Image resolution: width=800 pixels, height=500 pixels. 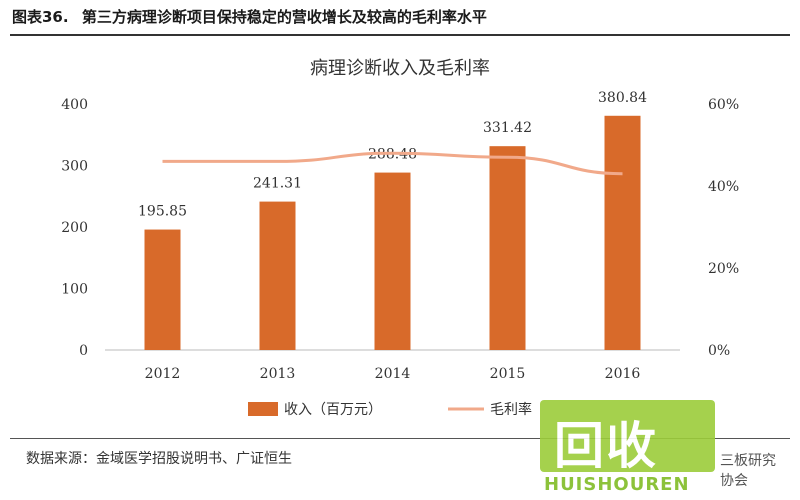 What do you see at coordinates (333, 410) in the screenshot?
I see `legend-label-bar: 收入（百万元）` at bounding box center [333, 410].